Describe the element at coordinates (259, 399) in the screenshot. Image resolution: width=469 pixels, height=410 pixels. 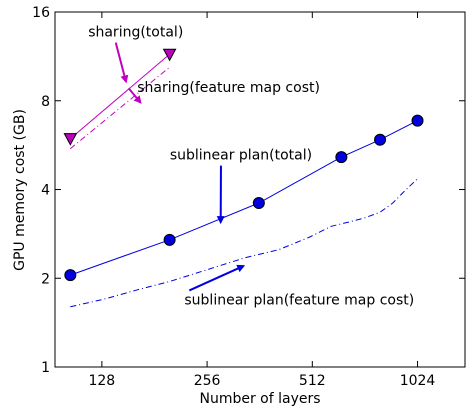
I see `x-axis-label: Number of layers` at that location.